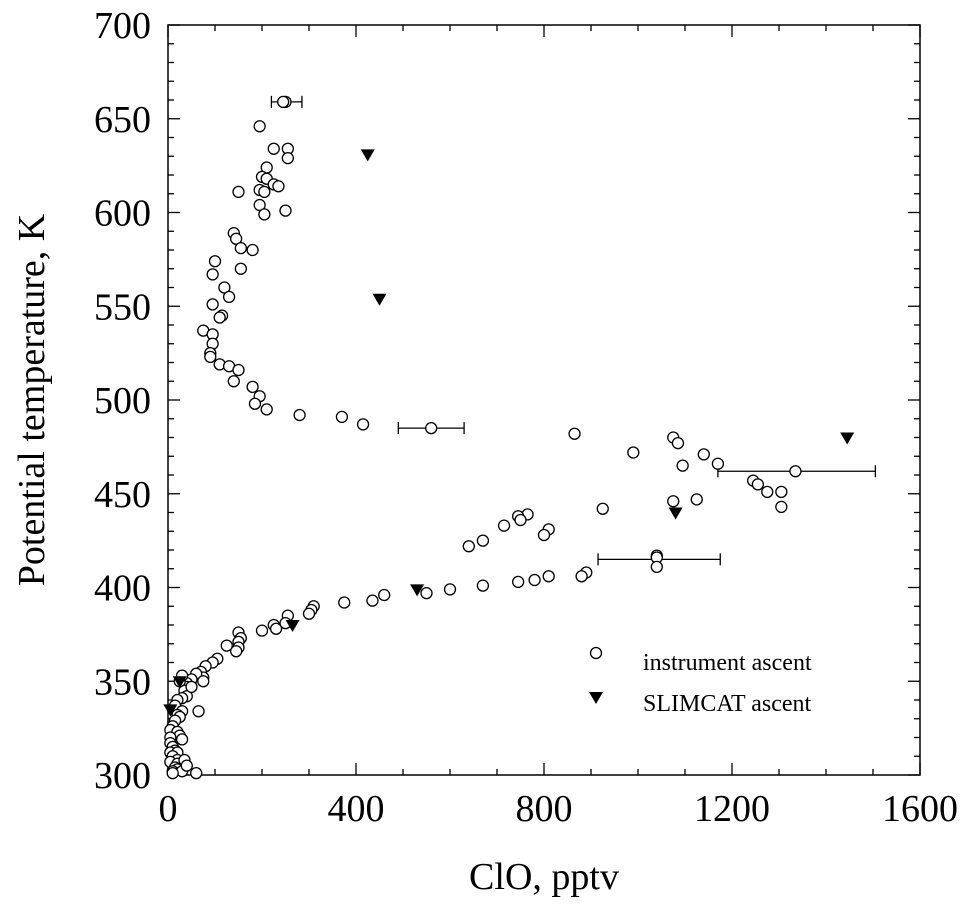 The height and width of the screenshot is (907, 965). I want to click on y-tick-label: 550, so click(122, 307).